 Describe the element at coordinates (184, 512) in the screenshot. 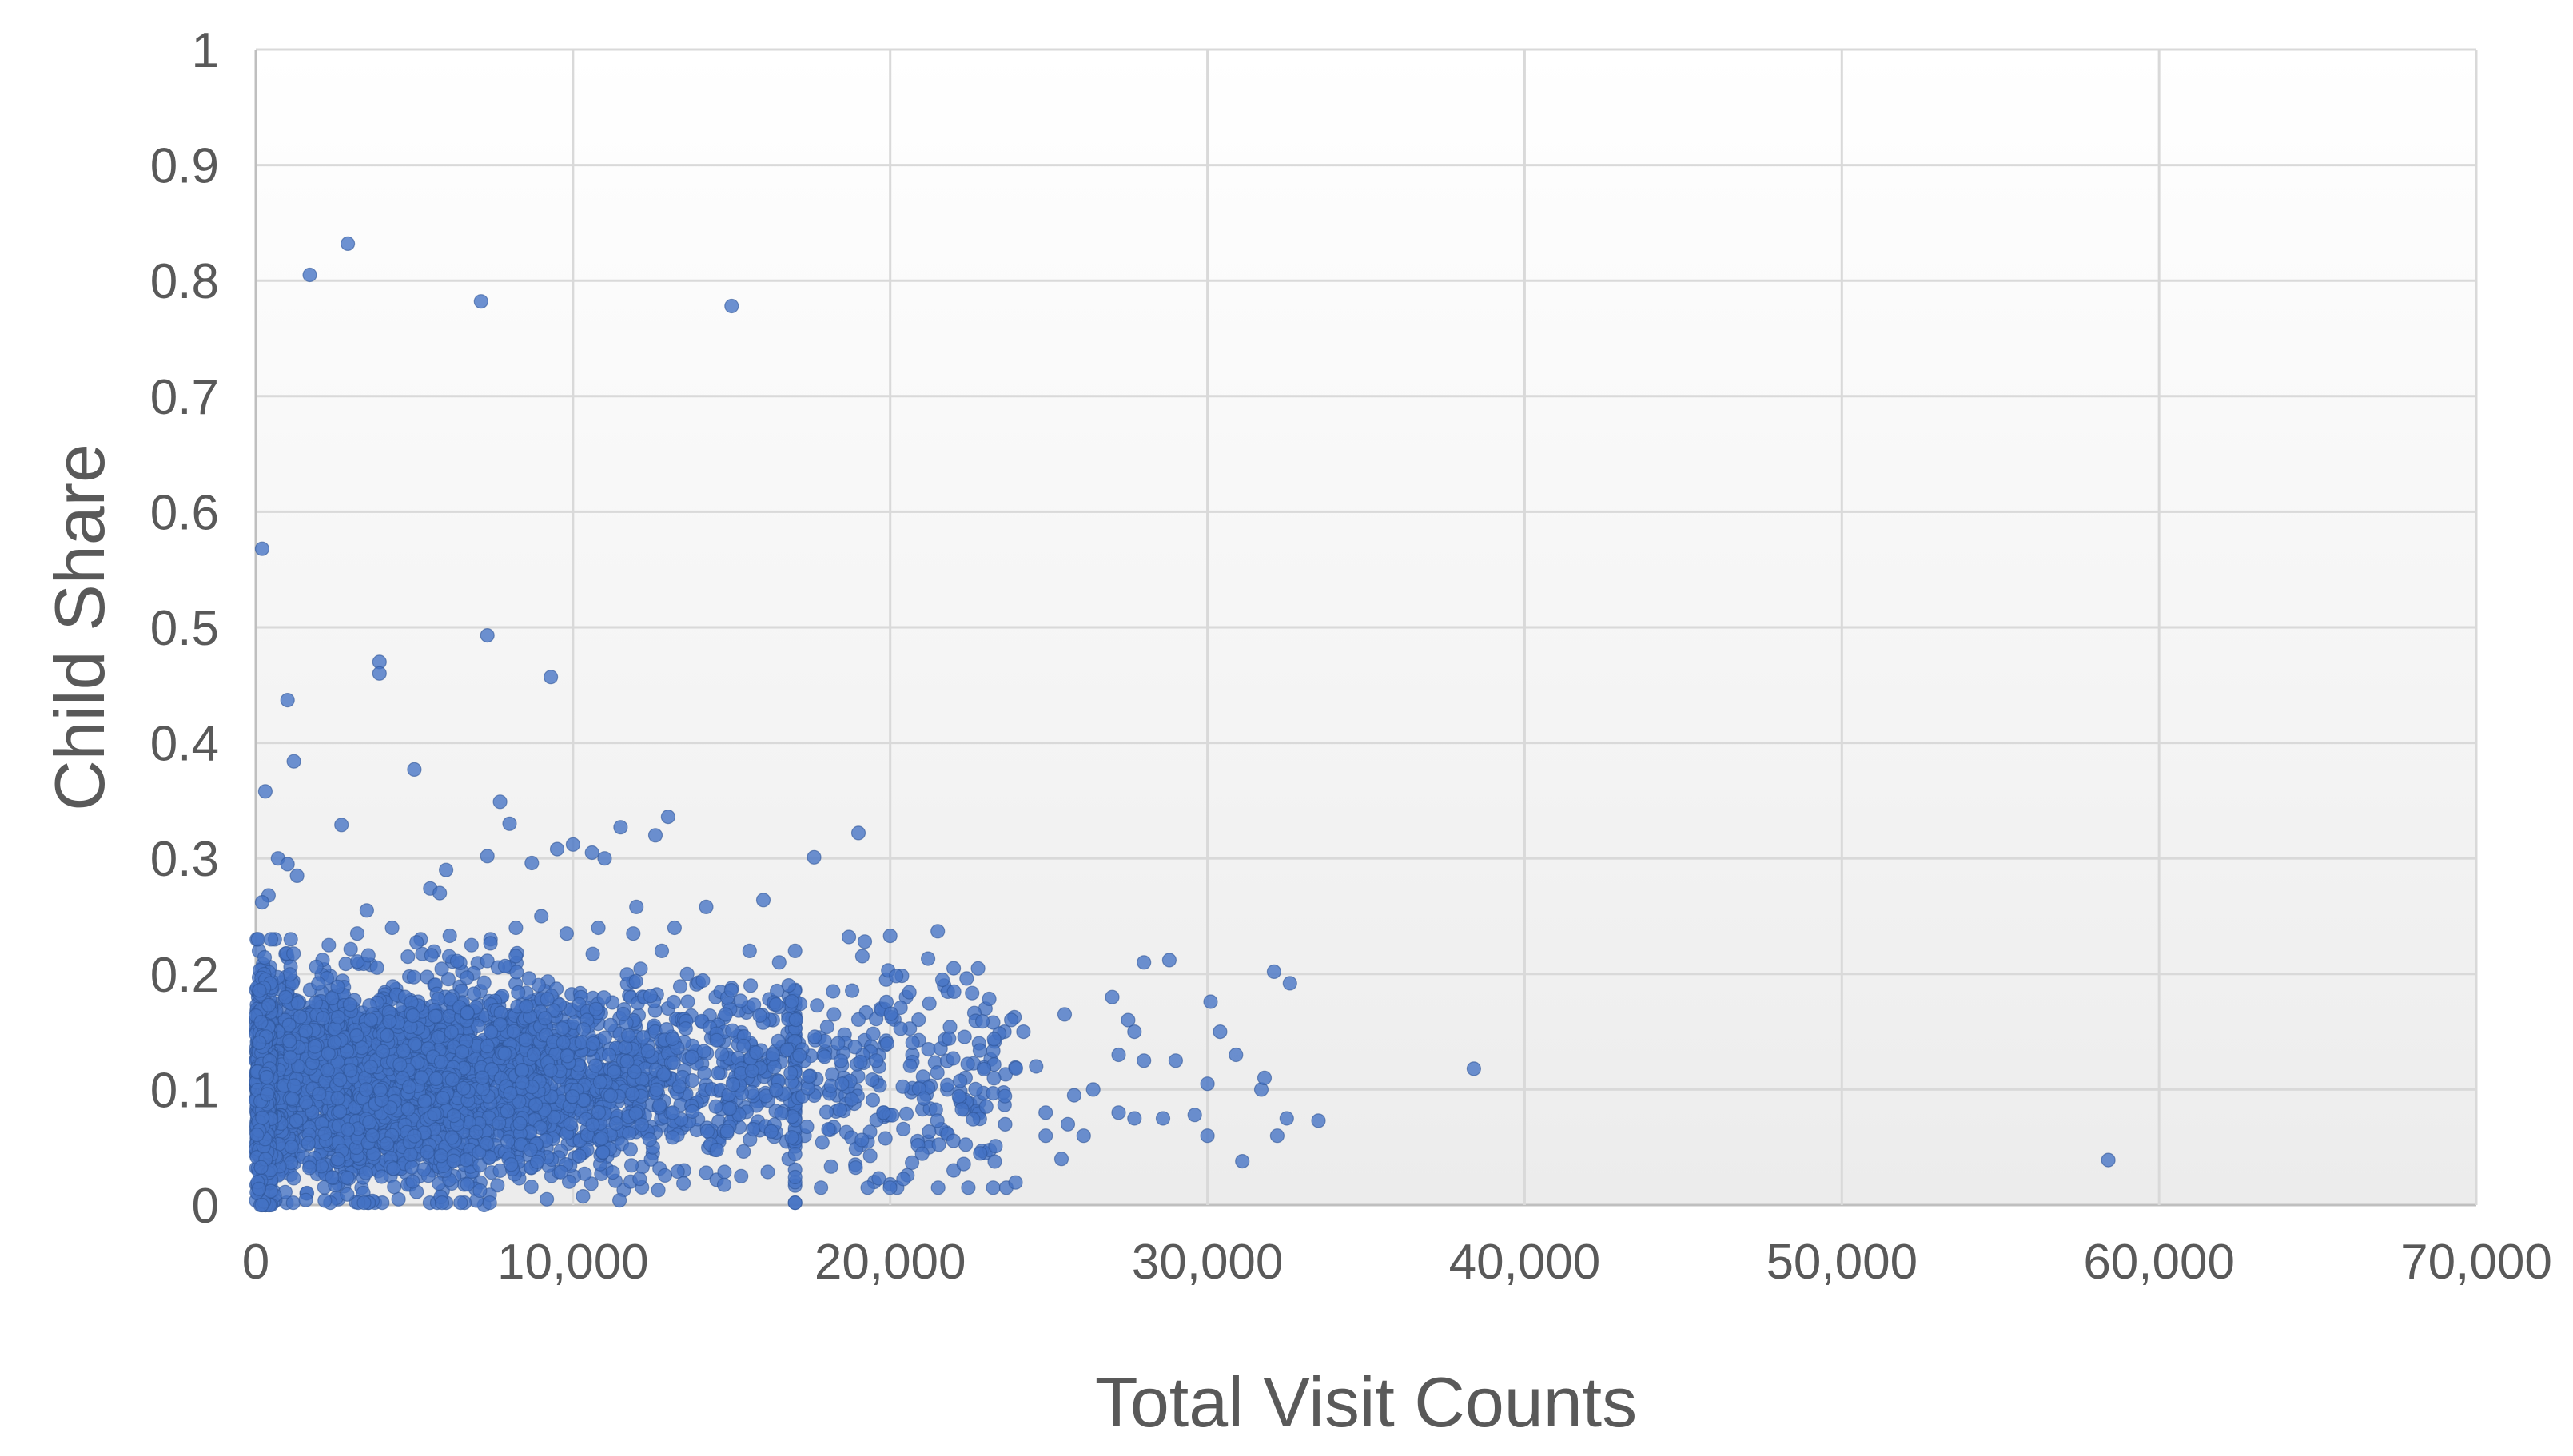

I see `y-tick-label: 0.6` at that location.